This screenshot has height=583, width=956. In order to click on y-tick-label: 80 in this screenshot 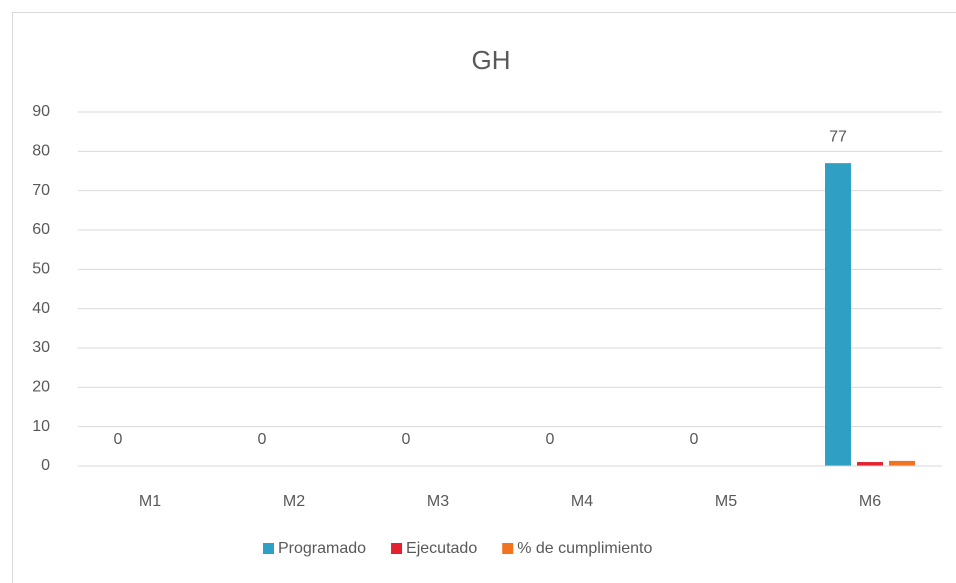, I will do `click(41, 151)`.